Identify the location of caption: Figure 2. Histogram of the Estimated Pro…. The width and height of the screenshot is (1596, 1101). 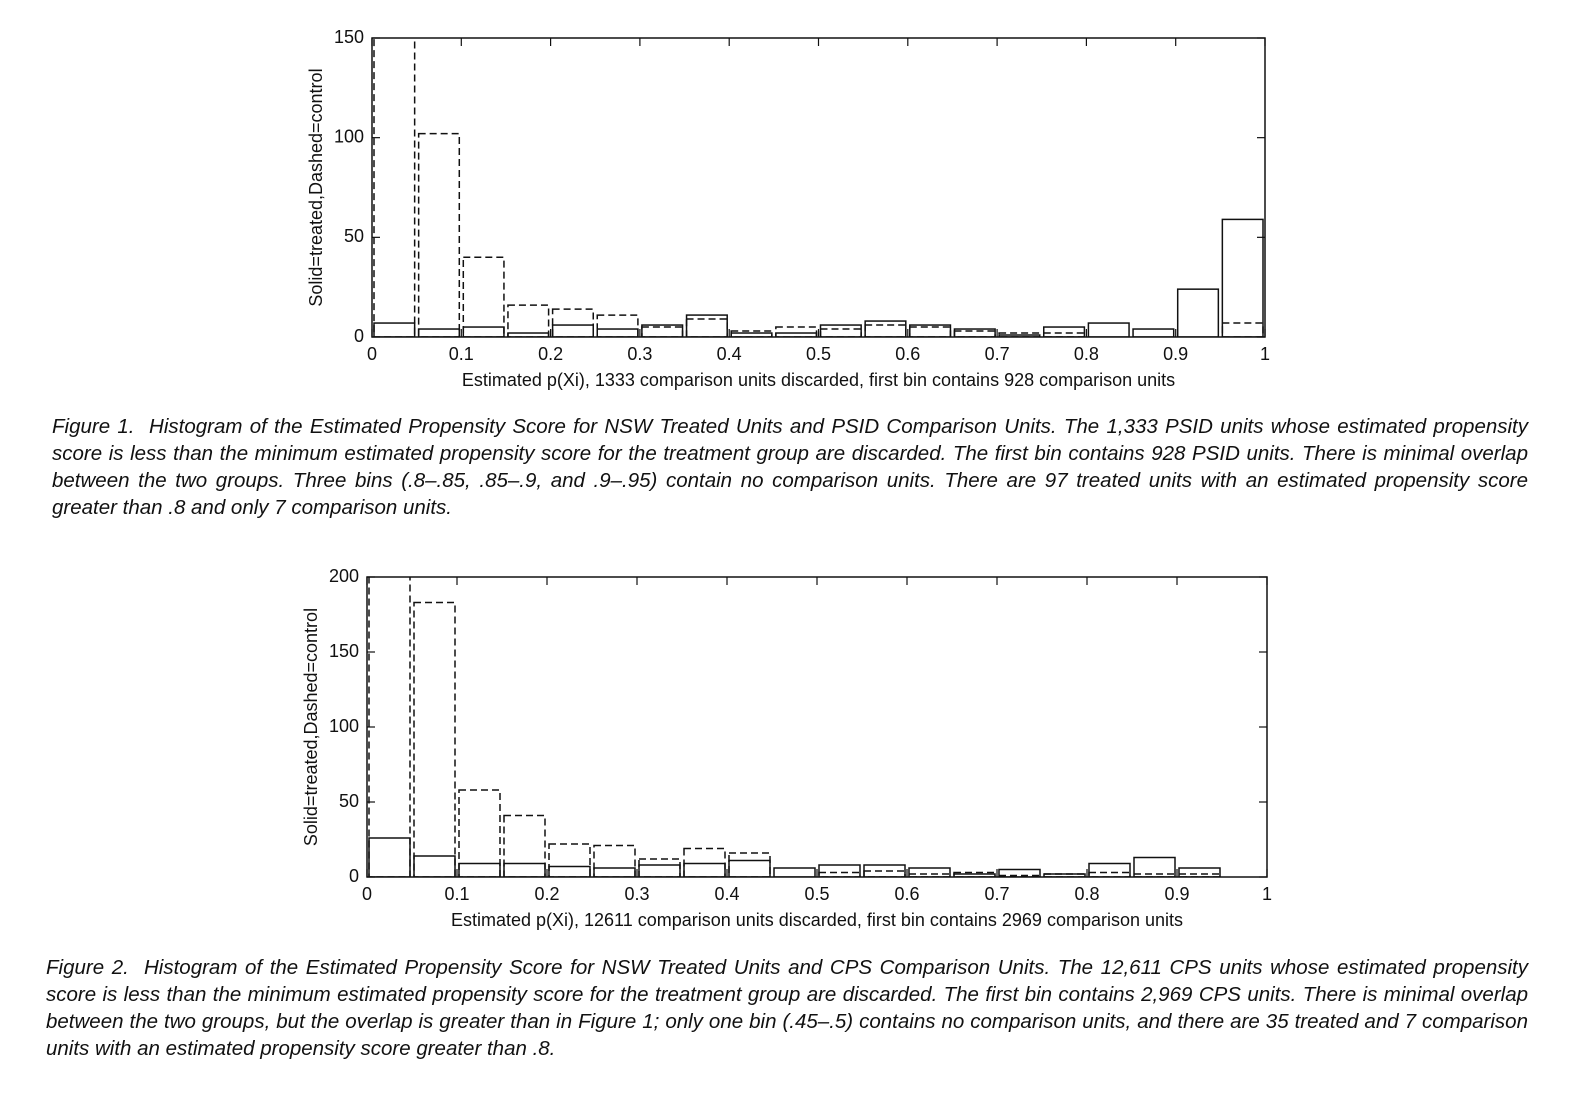
(790, 1008).